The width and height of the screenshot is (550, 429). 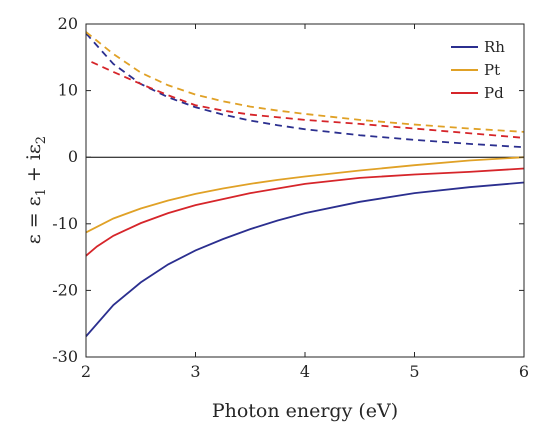 I want to click on x-tick-label: 4, so click(x=305, y=371).